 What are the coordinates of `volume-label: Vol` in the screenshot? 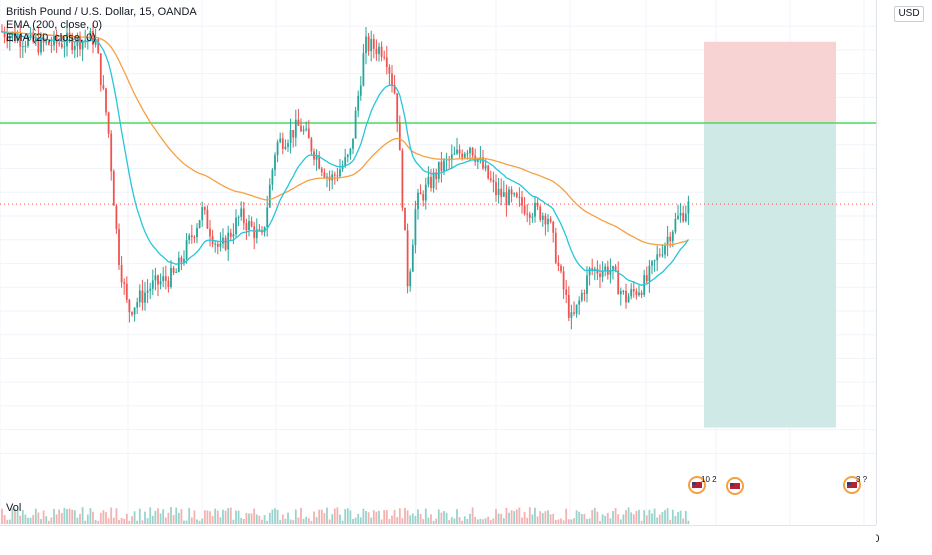 It's located at (14, 508).